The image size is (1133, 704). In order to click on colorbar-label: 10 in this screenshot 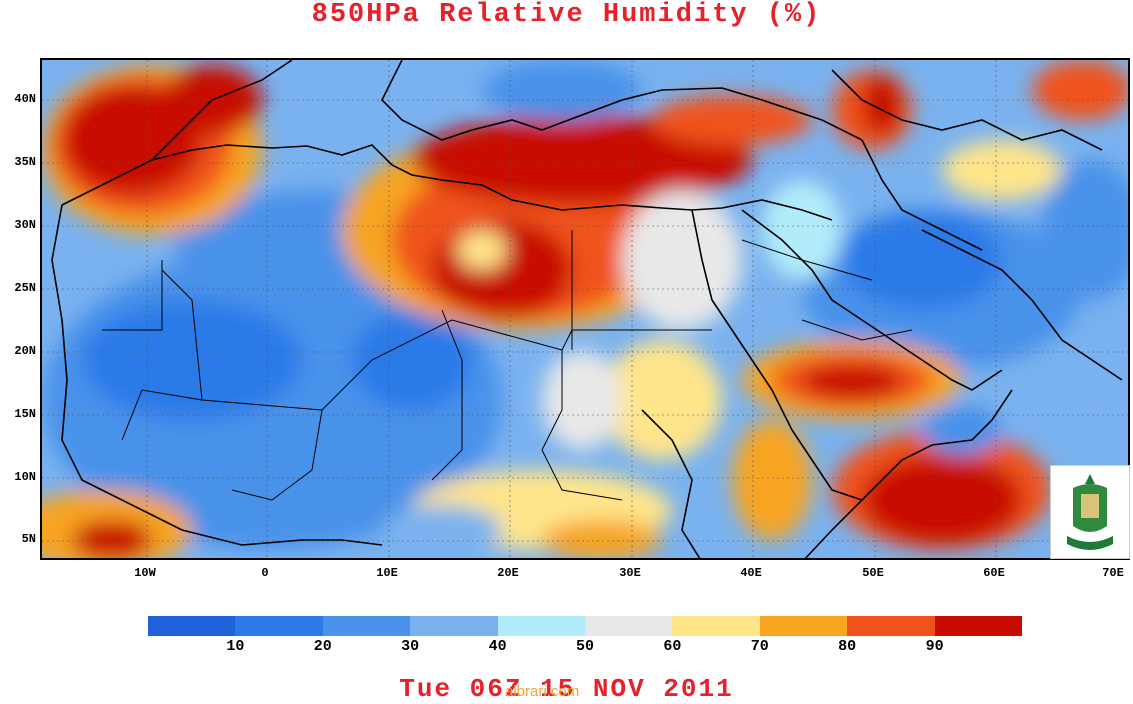, I will do `click(235, 646)`.